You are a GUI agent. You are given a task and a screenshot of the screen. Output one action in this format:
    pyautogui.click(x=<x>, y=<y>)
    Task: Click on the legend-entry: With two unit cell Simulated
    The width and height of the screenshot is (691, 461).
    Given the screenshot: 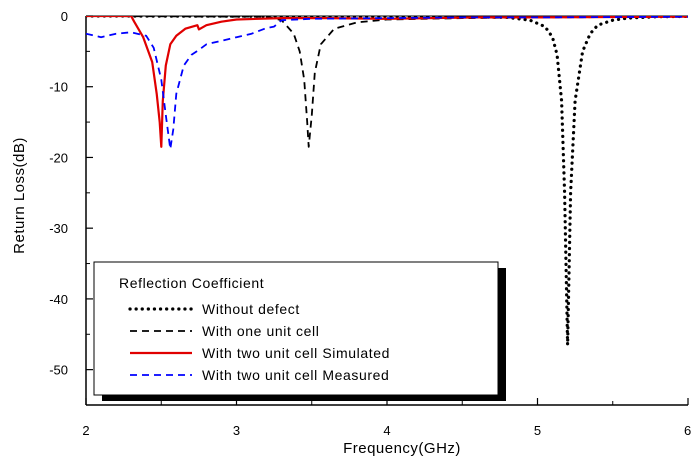 What is the action you would take?
    pyautogui.click(x=296, y=353)
    